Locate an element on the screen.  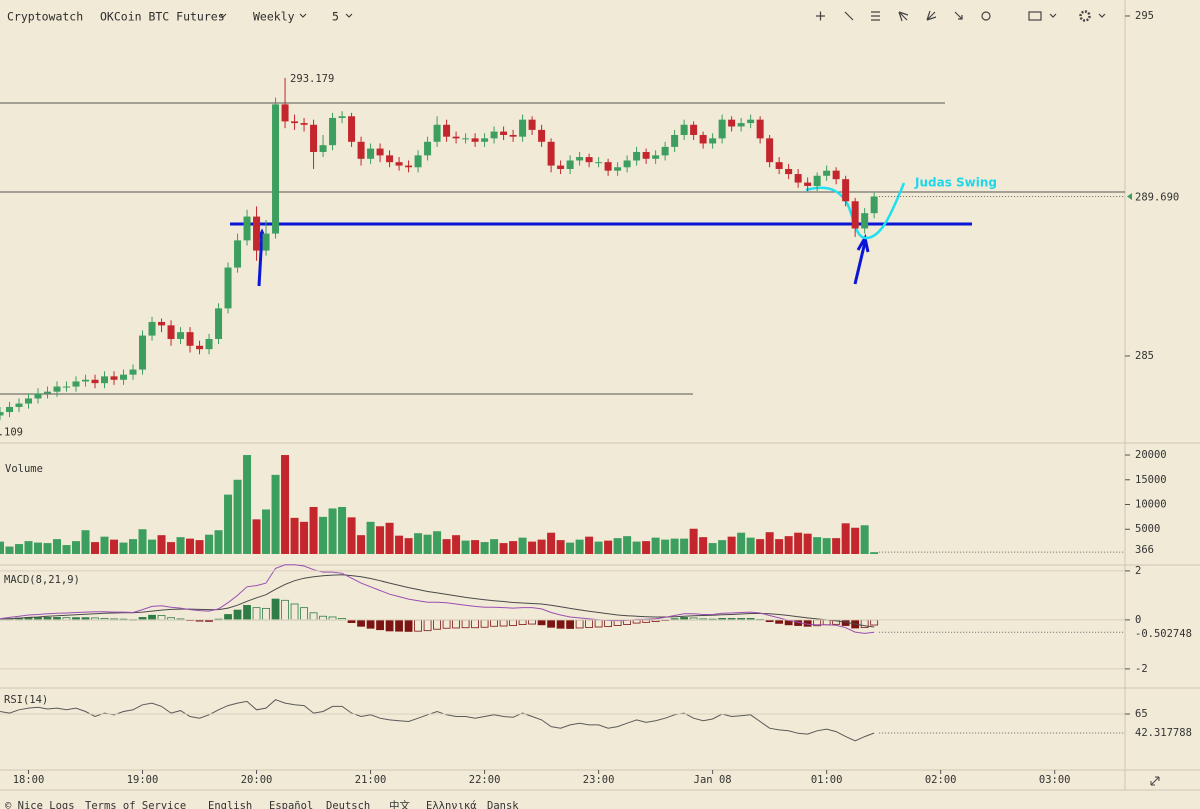
range-select: Weekly is located at coordinates (274, 17).